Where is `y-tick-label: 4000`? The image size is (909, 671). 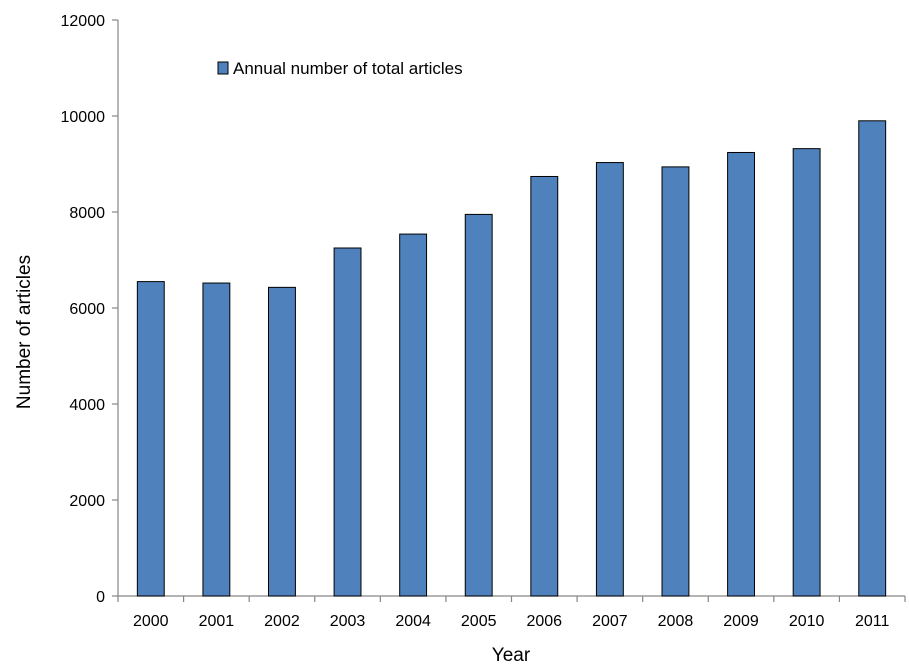 y-tick-label: 4000 is located at coordinates (87, 405).